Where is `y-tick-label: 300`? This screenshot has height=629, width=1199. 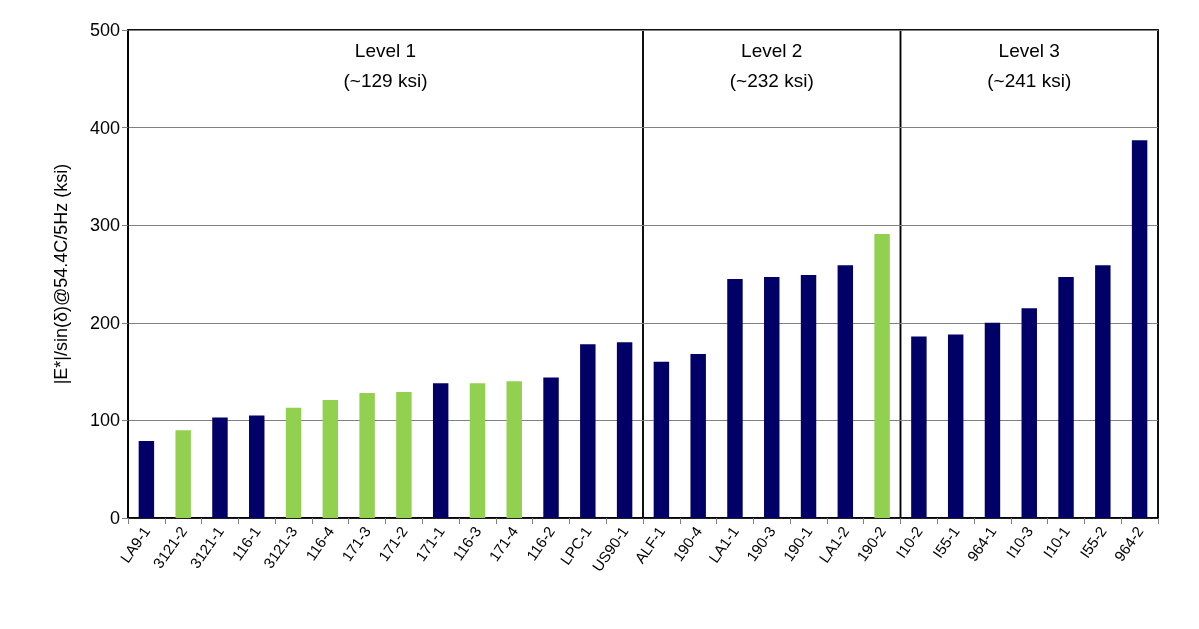
y-tick-label: 300 is located at coordinates (104, 225).